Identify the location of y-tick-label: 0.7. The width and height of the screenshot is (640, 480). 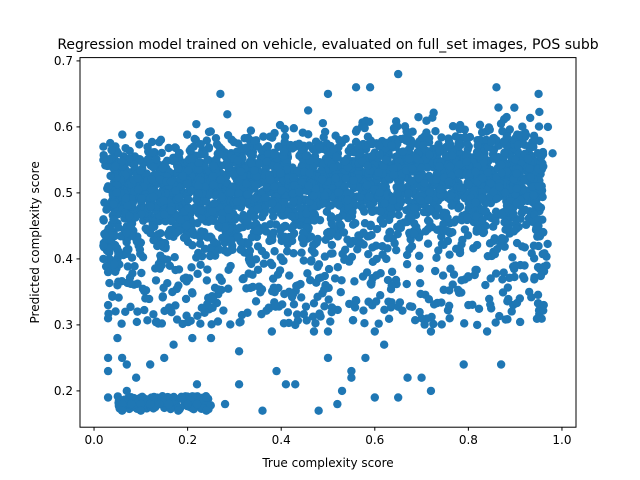
(63, 61).